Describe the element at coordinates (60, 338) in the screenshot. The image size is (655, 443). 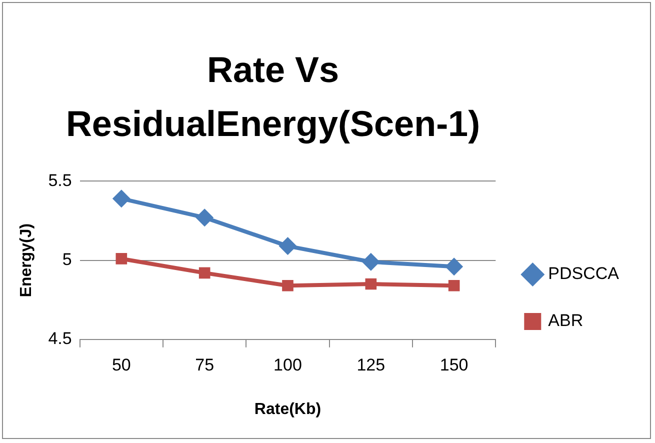
I see `y-tick-label: 4.5` at that location.